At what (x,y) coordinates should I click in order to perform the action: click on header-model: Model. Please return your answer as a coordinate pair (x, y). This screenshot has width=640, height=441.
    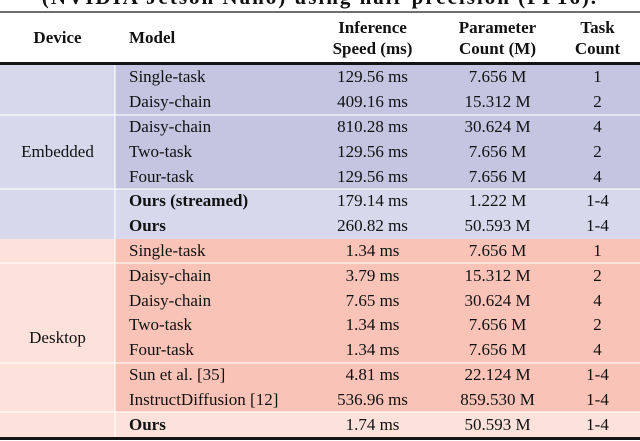
    Looking at the image, I should click on (210, 37).